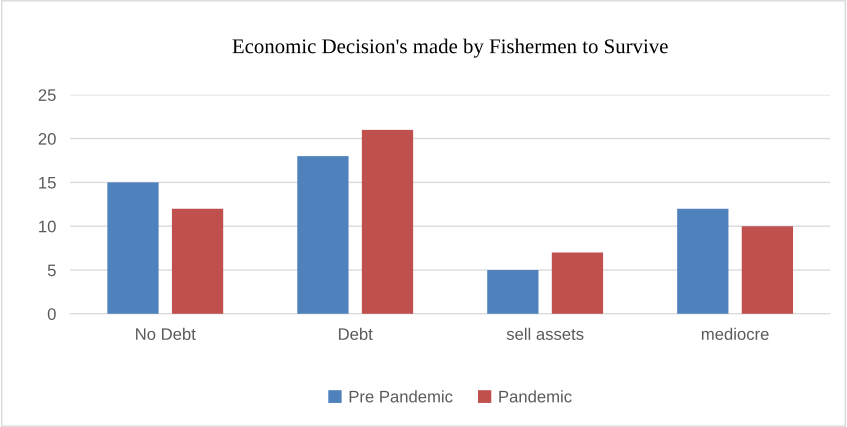 The height and width of the screenshot is (427, 847). Describe the element at coordinates (166, 334) in the screenshot. I see `x-tick-label: No Debt` at that location.